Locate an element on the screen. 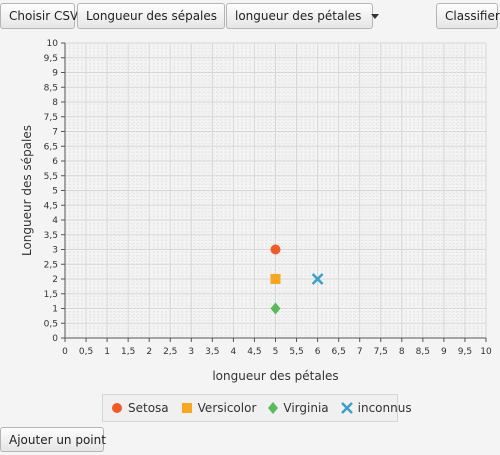  y-tick-label: 7,5 is located at coordinates (51, 118).